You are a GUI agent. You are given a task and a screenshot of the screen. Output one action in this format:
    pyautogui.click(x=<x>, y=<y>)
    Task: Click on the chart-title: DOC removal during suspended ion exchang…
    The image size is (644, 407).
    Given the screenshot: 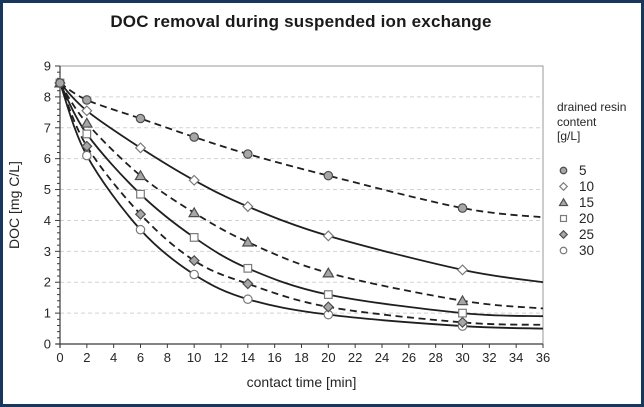 What is the action you would take?
    pyautogui.click(x=301, y=21)
    